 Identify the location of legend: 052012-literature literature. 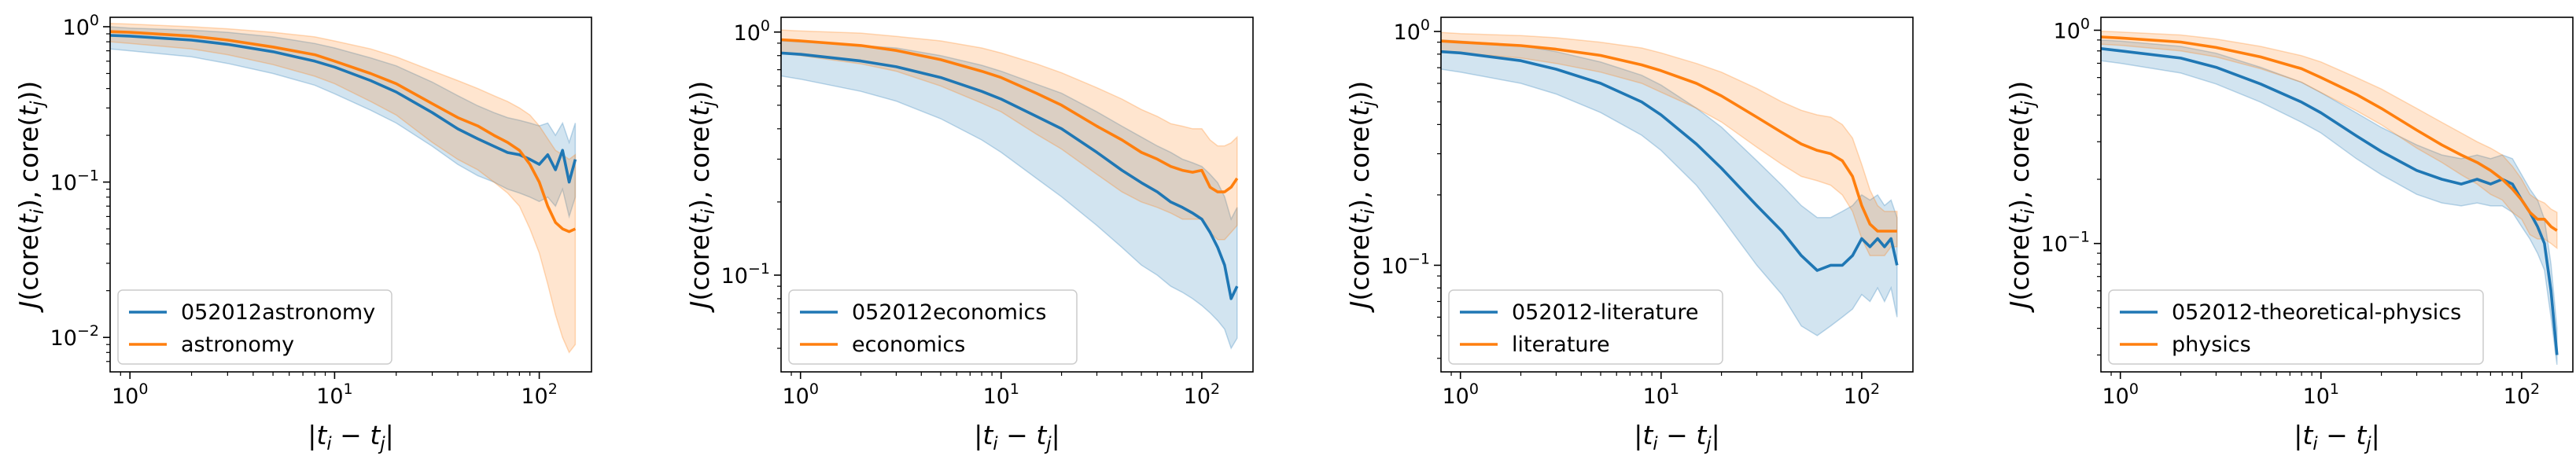
(1585, 327).